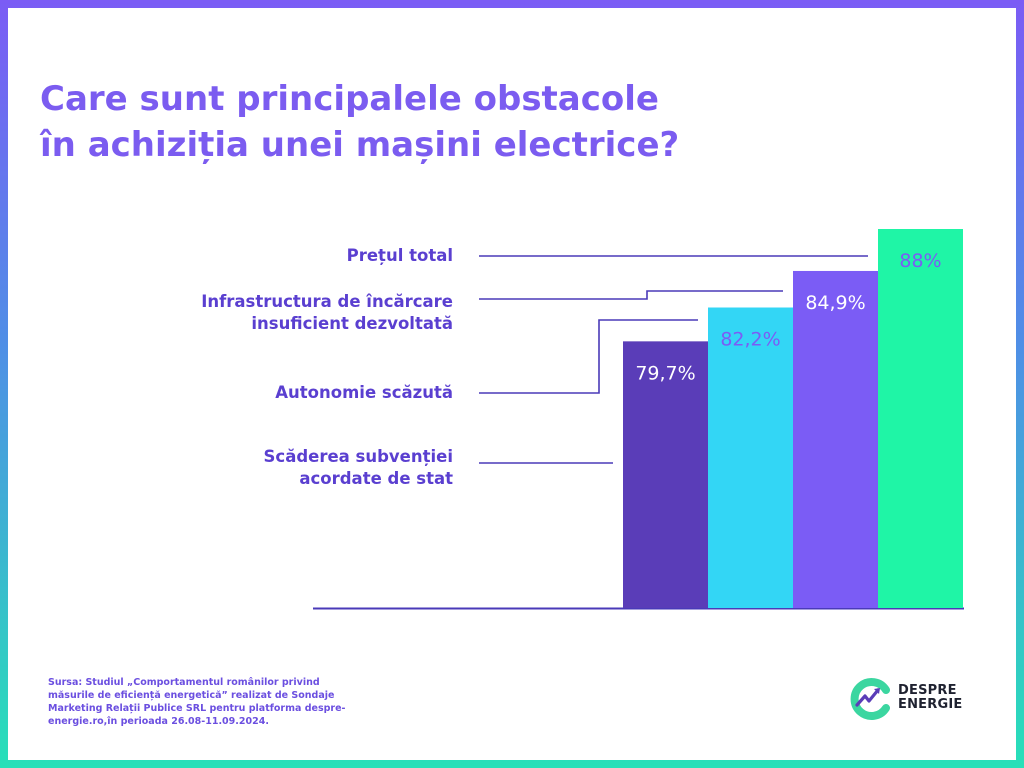 The width and height of the screenshot is (1024, 768). I want to click on bar-pretul-total, so click(920, 418).